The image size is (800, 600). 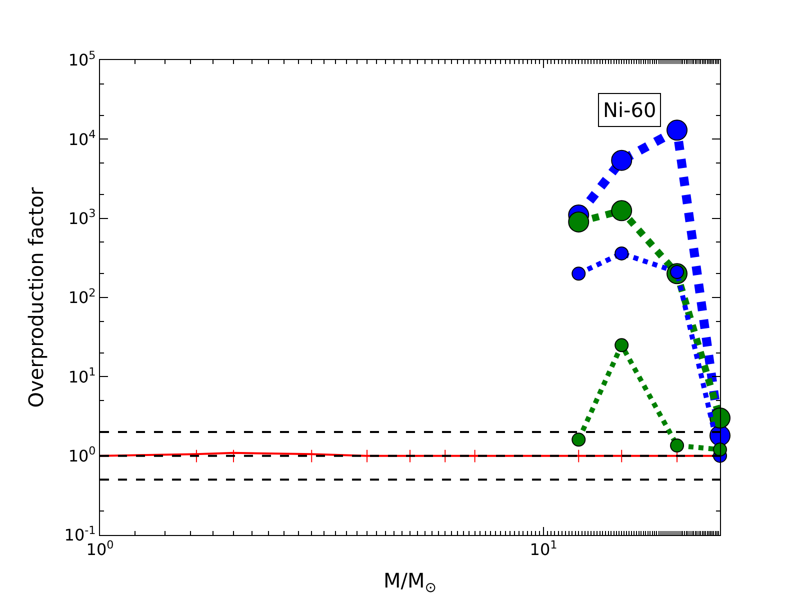 I want to click on y-tick-label: 10$^{1}$, so click(x=82, y=376).